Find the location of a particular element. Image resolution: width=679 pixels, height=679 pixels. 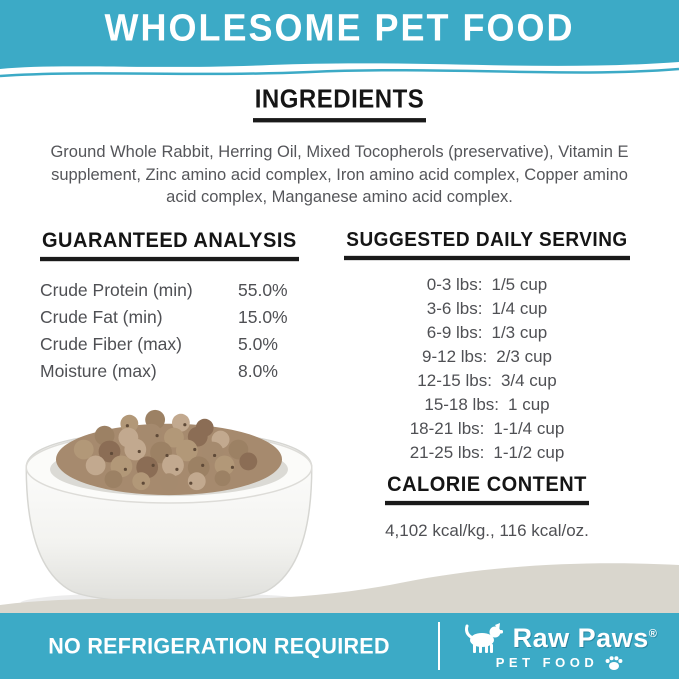

serving-row: 9-12 lbs: 2/3 cup is located at coordinates (487, 357).